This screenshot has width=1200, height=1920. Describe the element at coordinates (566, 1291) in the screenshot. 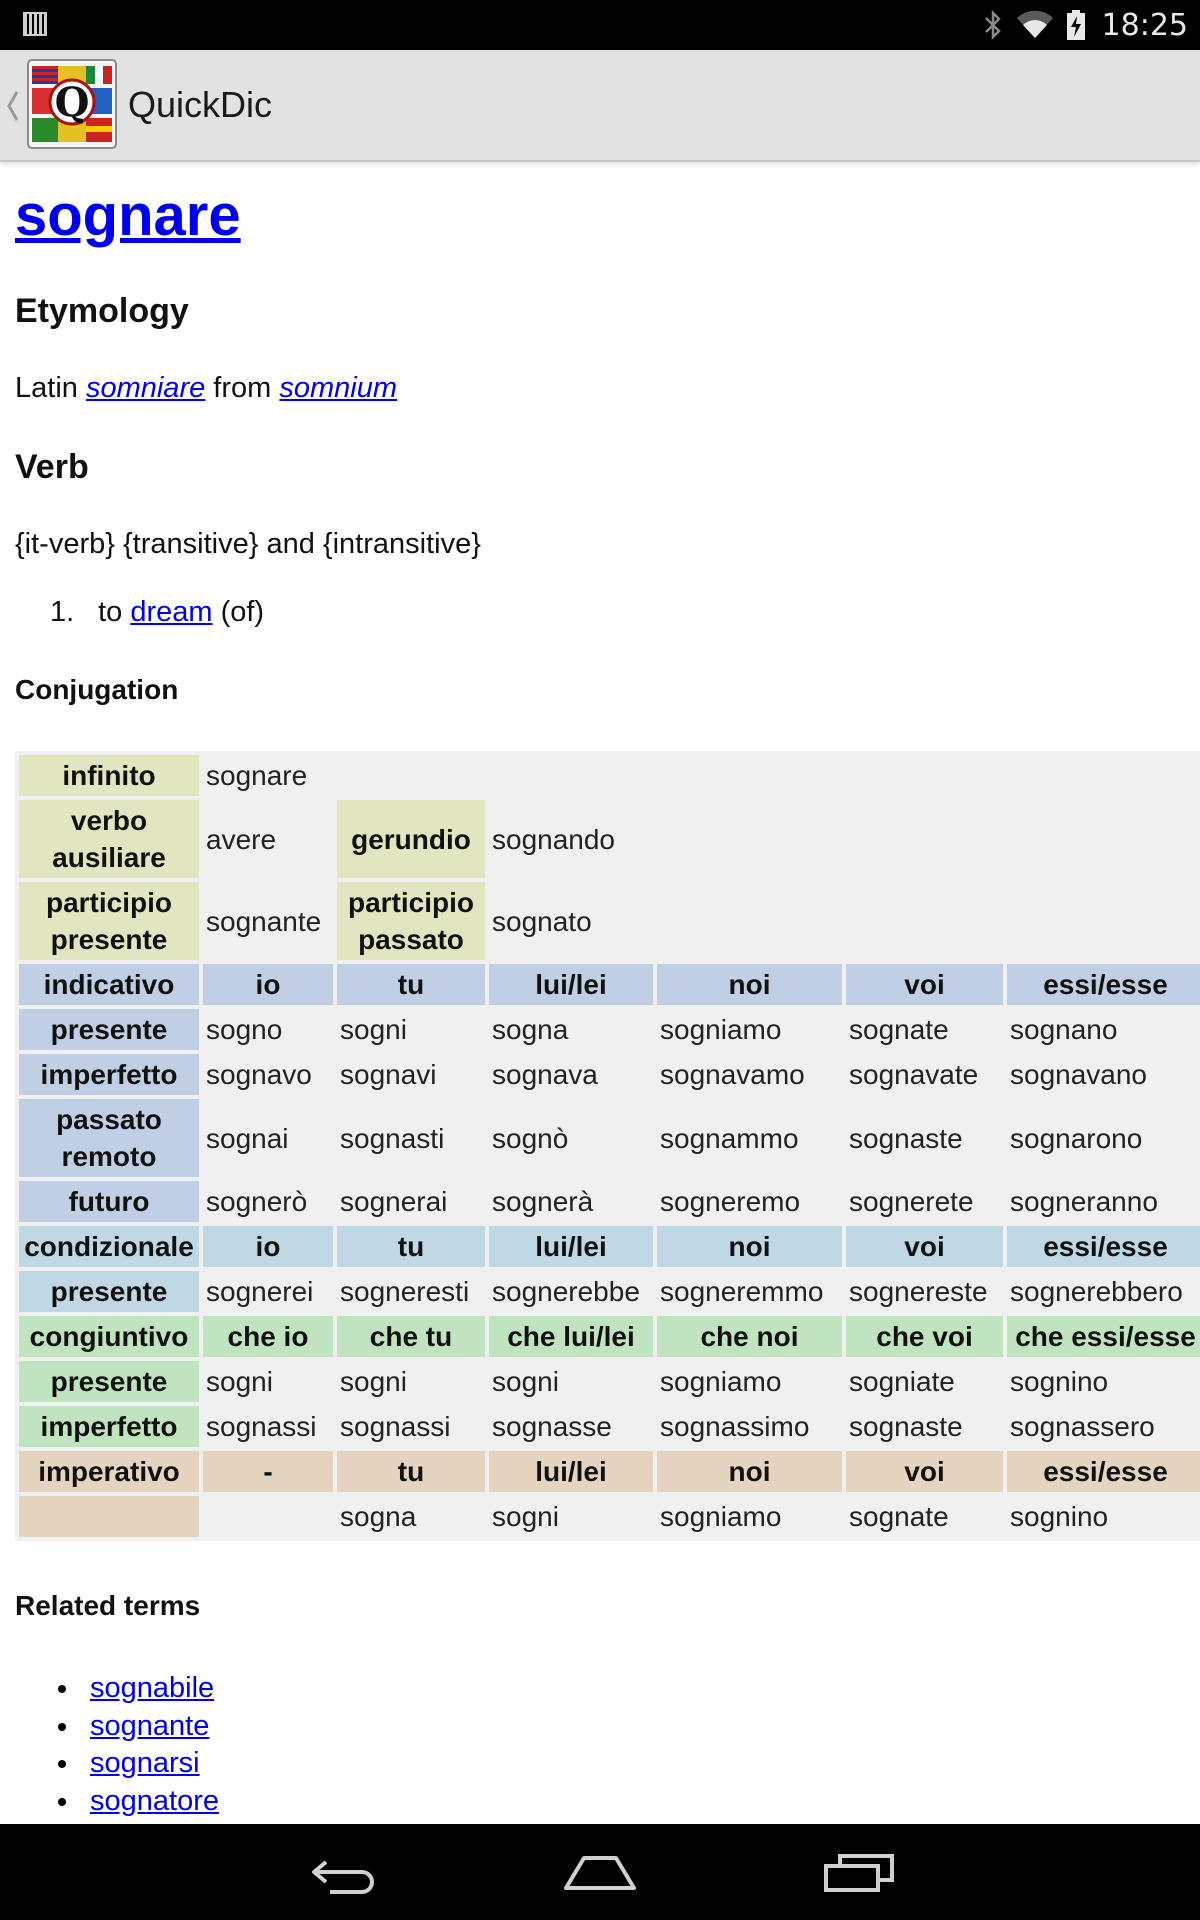

I see `verb-form: sognerebbe` at that location.